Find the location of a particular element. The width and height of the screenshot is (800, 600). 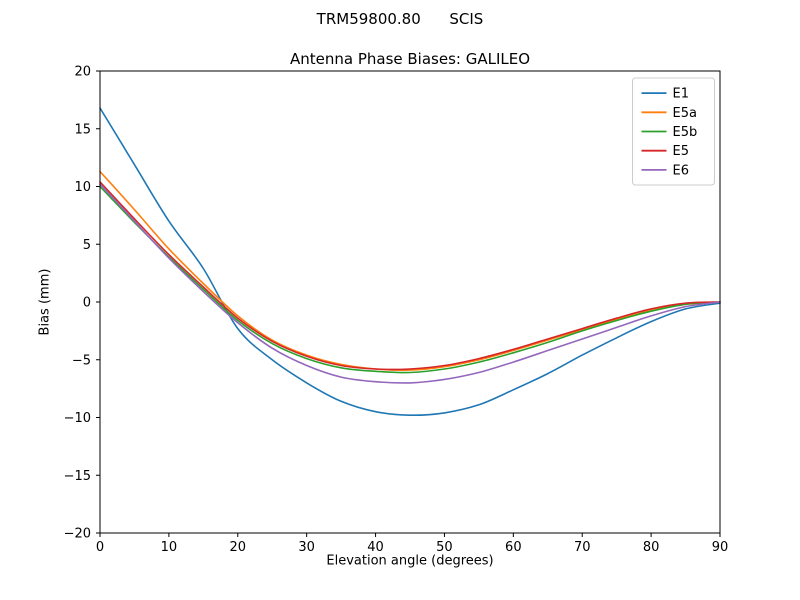

legend-label-E5: E5 is located at coordinates (681, 151).